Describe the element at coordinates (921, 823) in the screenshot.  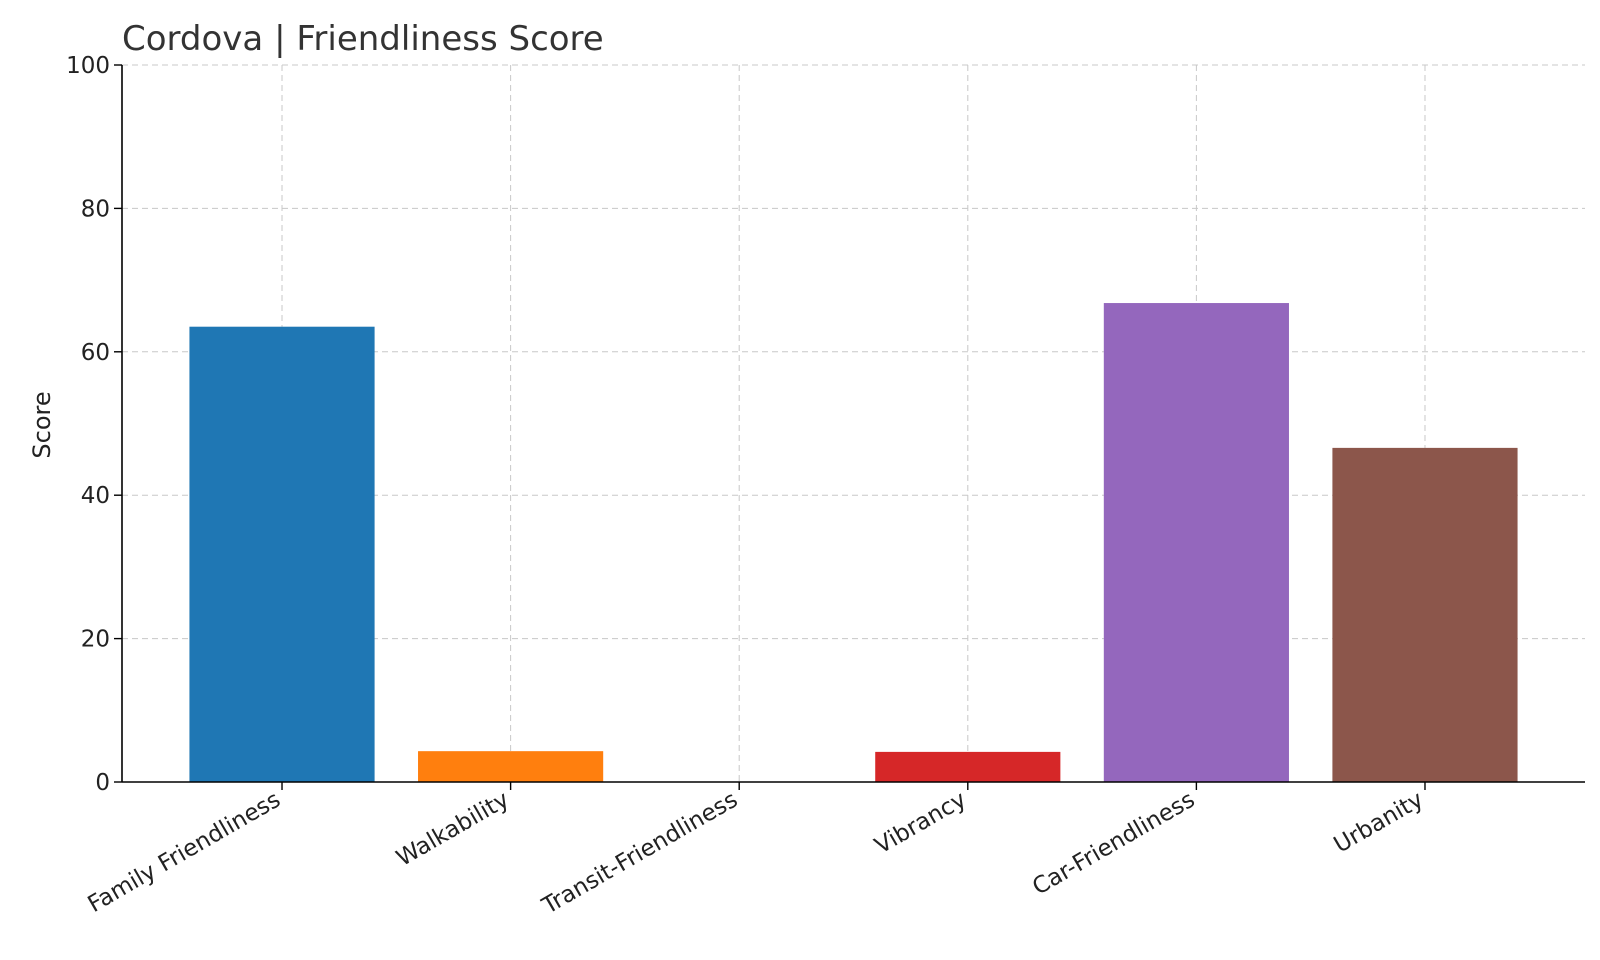
I see `x-tick-label: Vibrancy` at that location.